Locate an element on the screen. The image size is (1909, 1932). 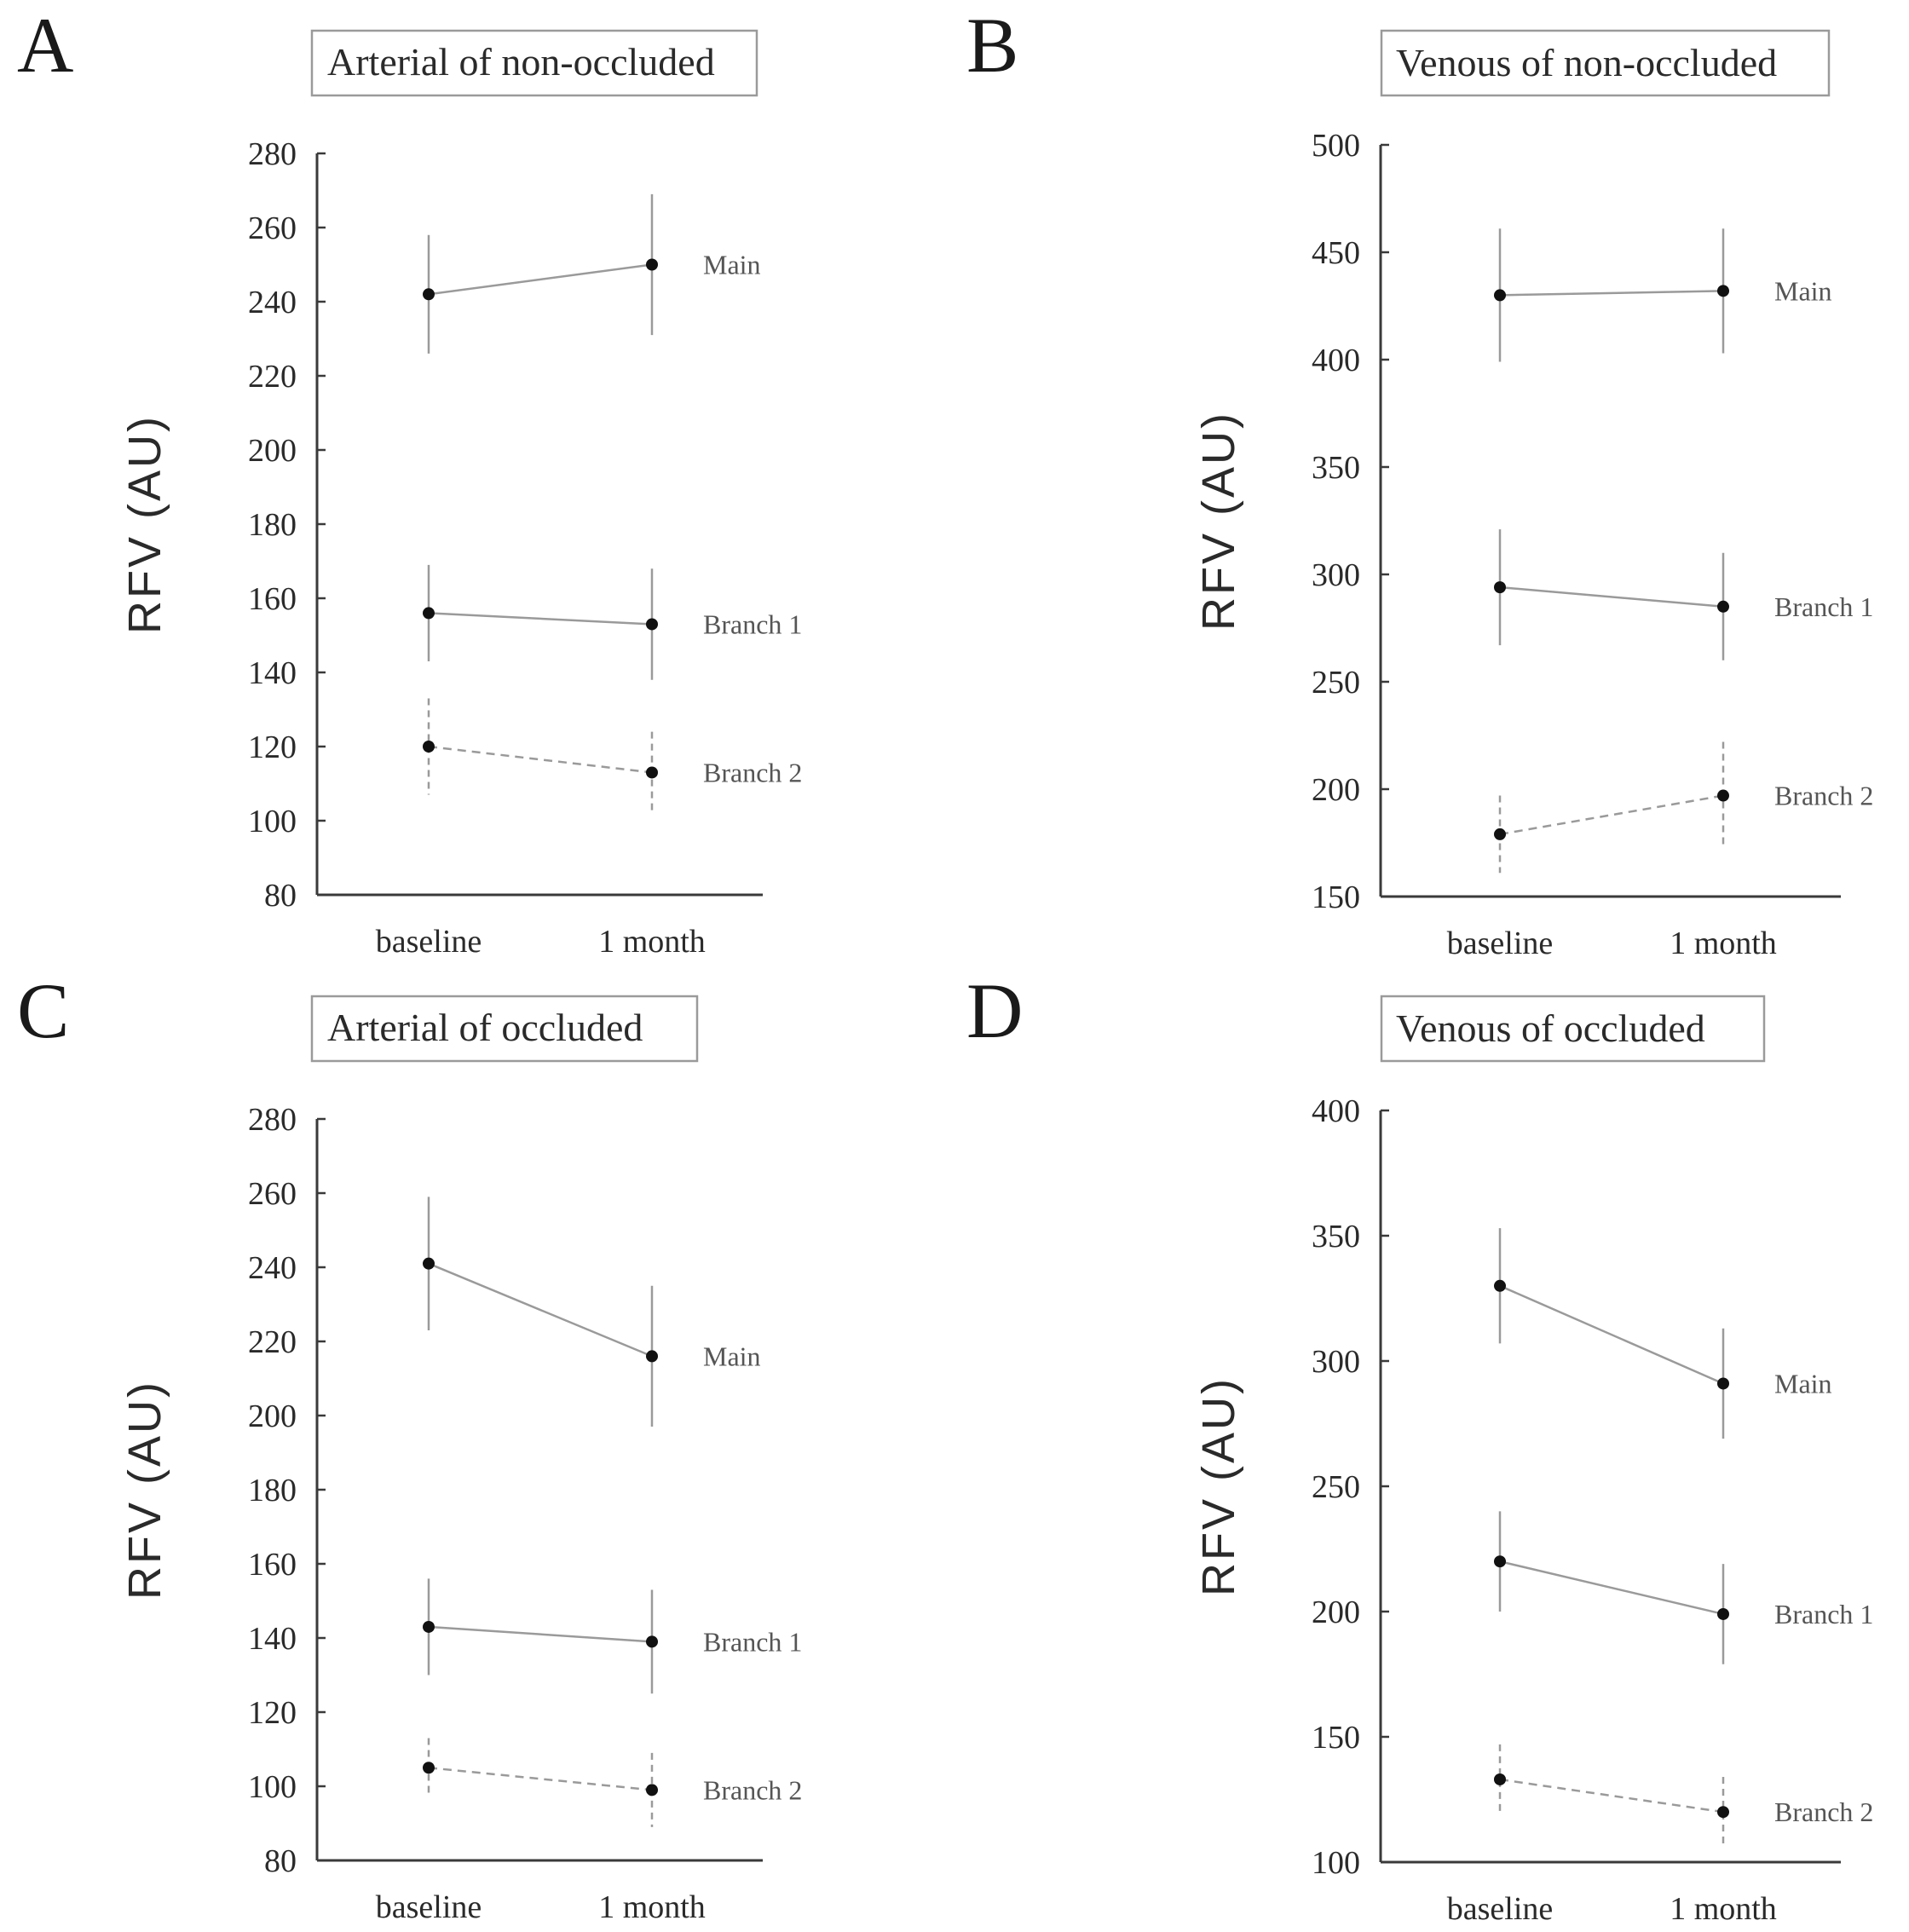
panel-b-title-box is located at coordinates (1605, 63).